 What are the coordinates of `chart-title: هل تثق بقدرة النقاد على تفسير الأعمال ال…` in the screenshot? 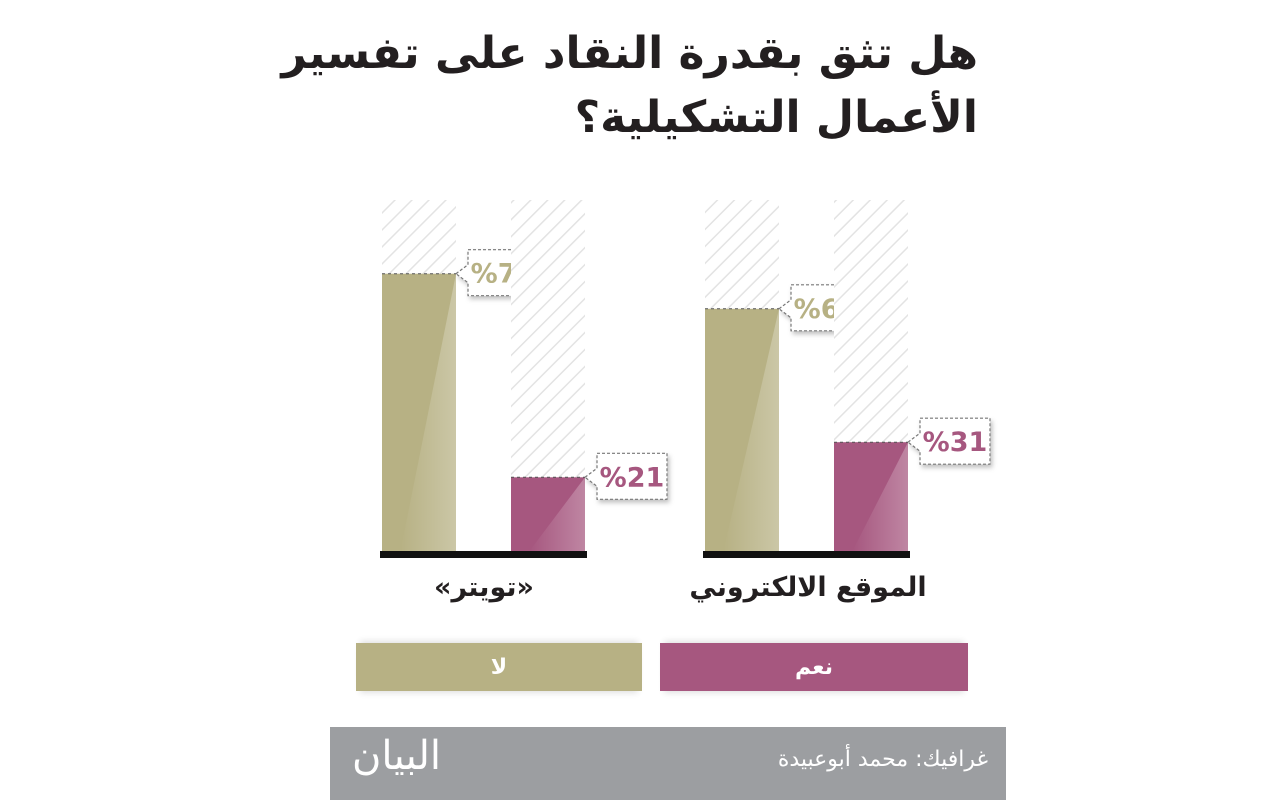 It's located at (629, 85).